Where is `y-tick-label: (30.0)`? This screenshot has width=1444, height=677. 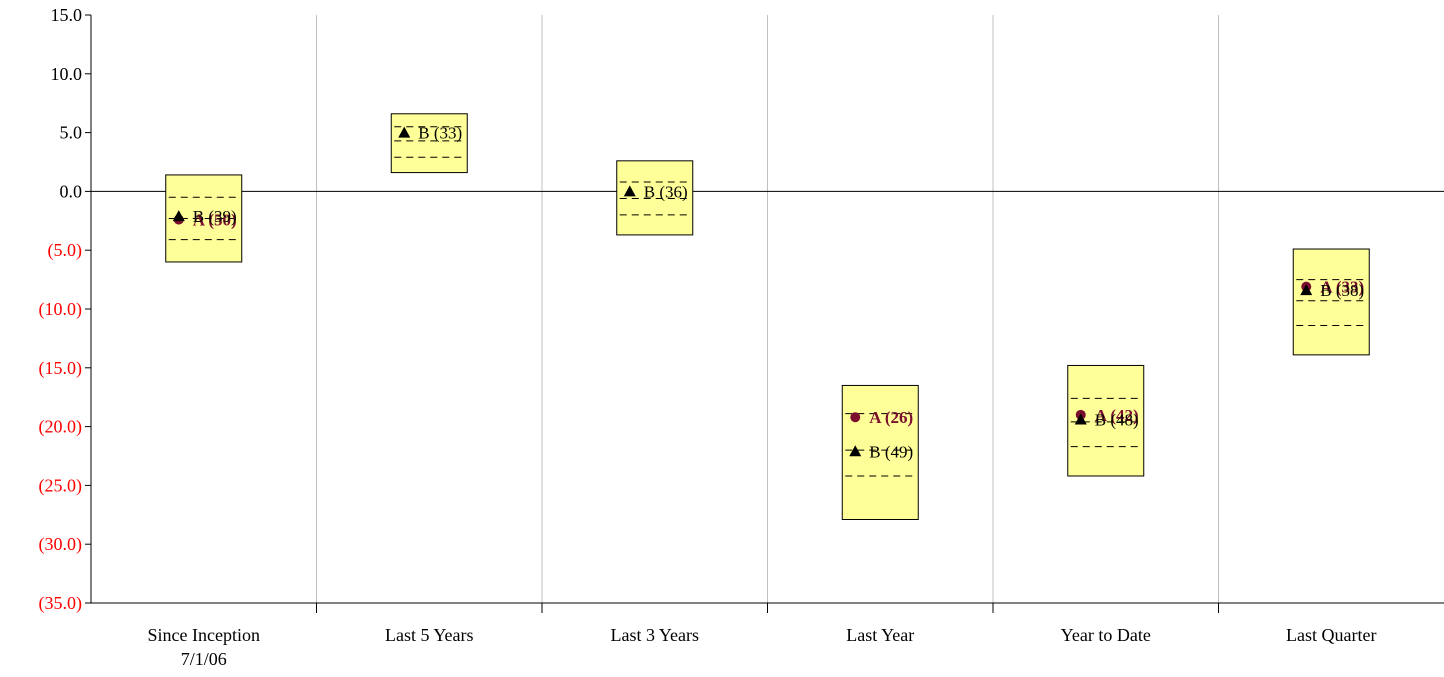
y-tick-label: (30.0) is located at coordinates (61, 544).